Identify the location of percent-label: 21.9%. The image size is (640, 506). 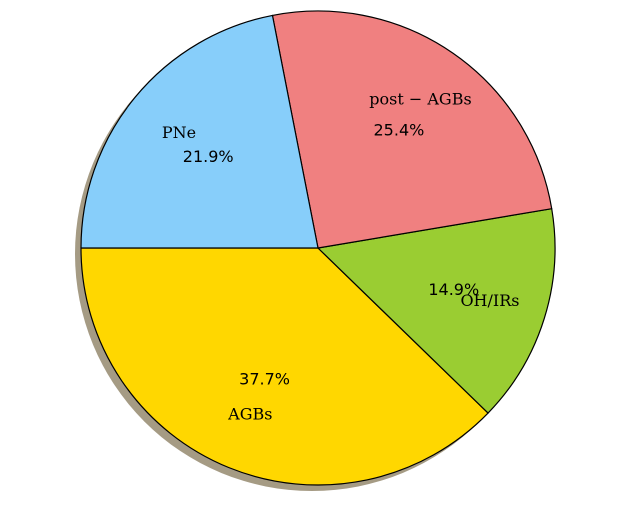
(208, 156).